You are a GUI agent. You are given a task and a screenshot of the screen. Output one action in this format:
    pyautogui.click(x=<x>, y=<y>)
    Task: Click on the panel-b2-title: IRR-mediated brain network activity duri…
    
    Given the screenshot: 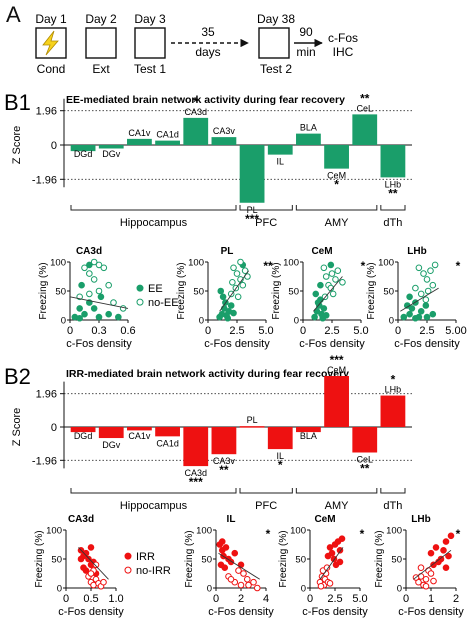 What is the action you would take?
    pyautogui.click(x=207, y=374)
    